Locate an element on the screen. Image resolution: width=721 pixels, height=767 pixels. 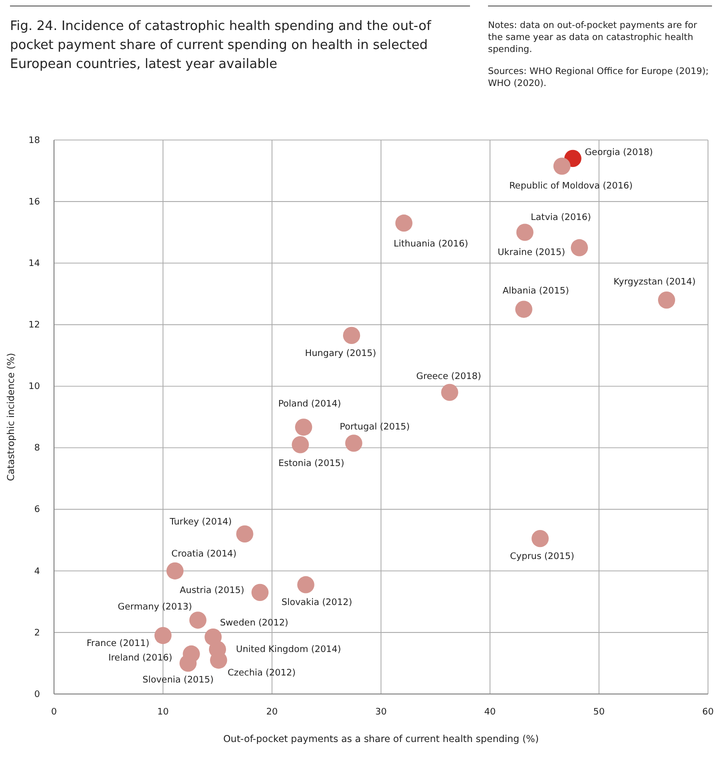
annotation: Cyprus (2015) is located at coordinates (542, 557).